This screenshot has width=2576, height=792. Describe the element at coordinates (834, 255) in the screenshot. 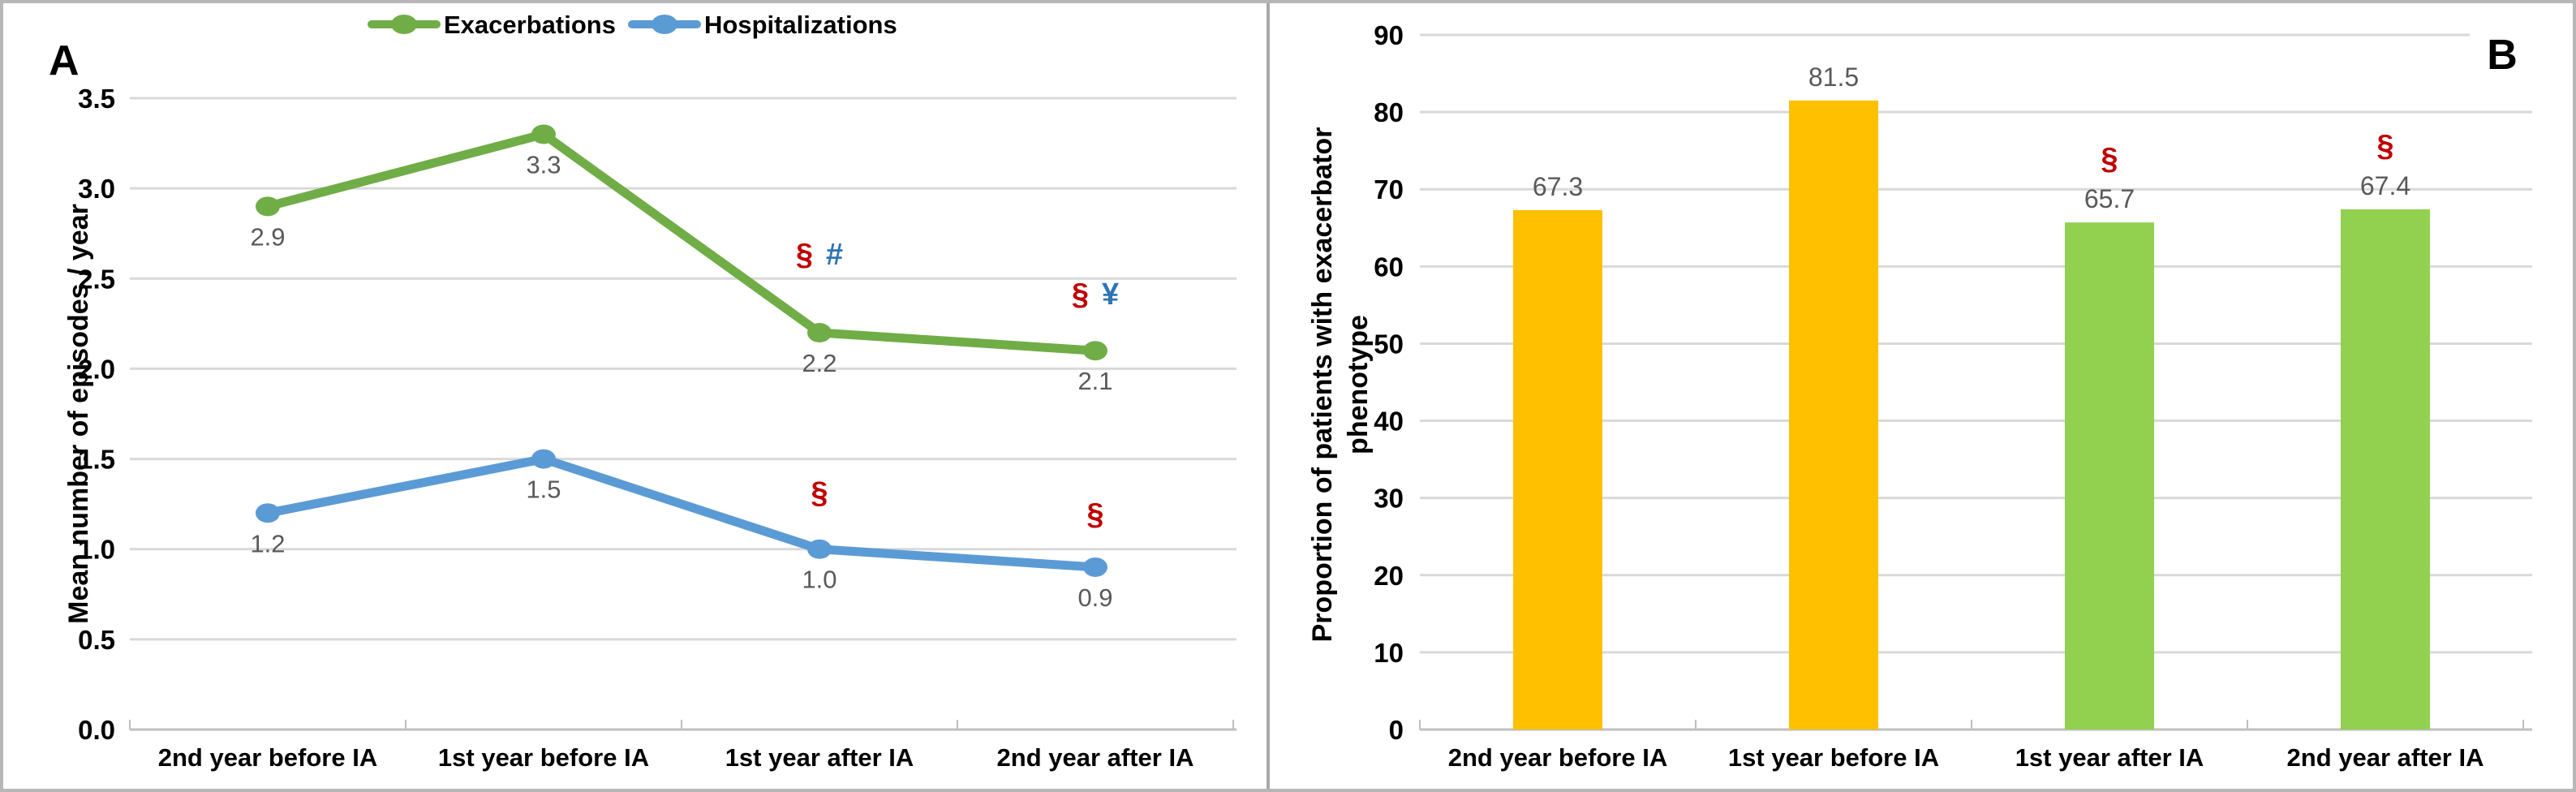

I see `significance-symbol: #` at that location.